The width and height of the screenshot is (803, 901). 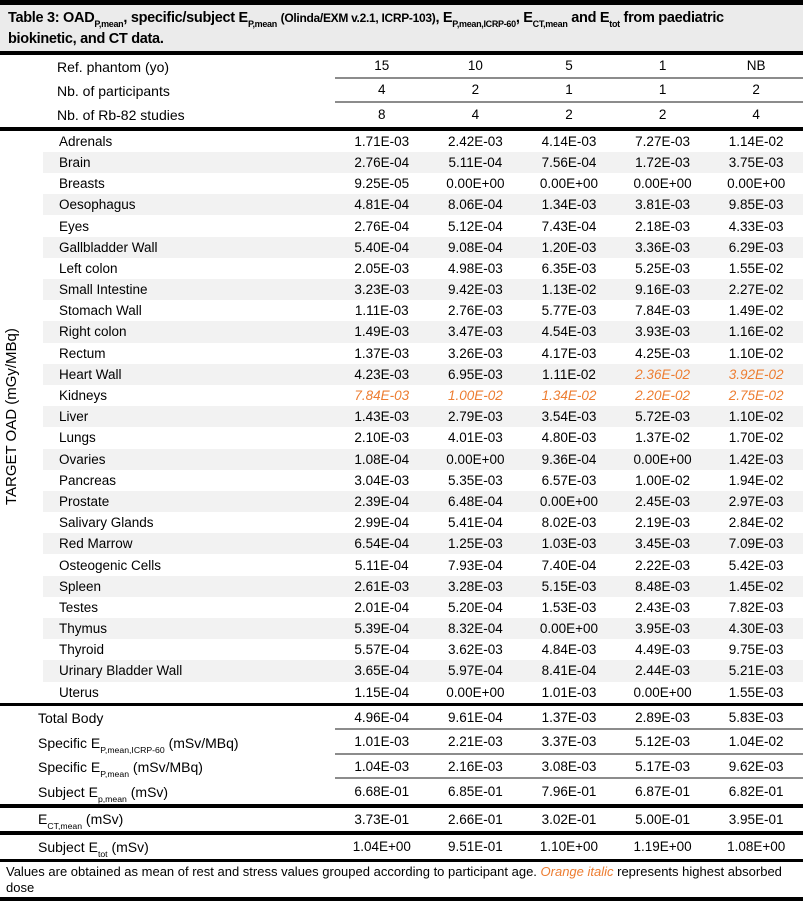 What do you see at coordinates (71, 718) in the screenshot?
I see `summary-row-label: Total Body` at bounding box center [71, 718].